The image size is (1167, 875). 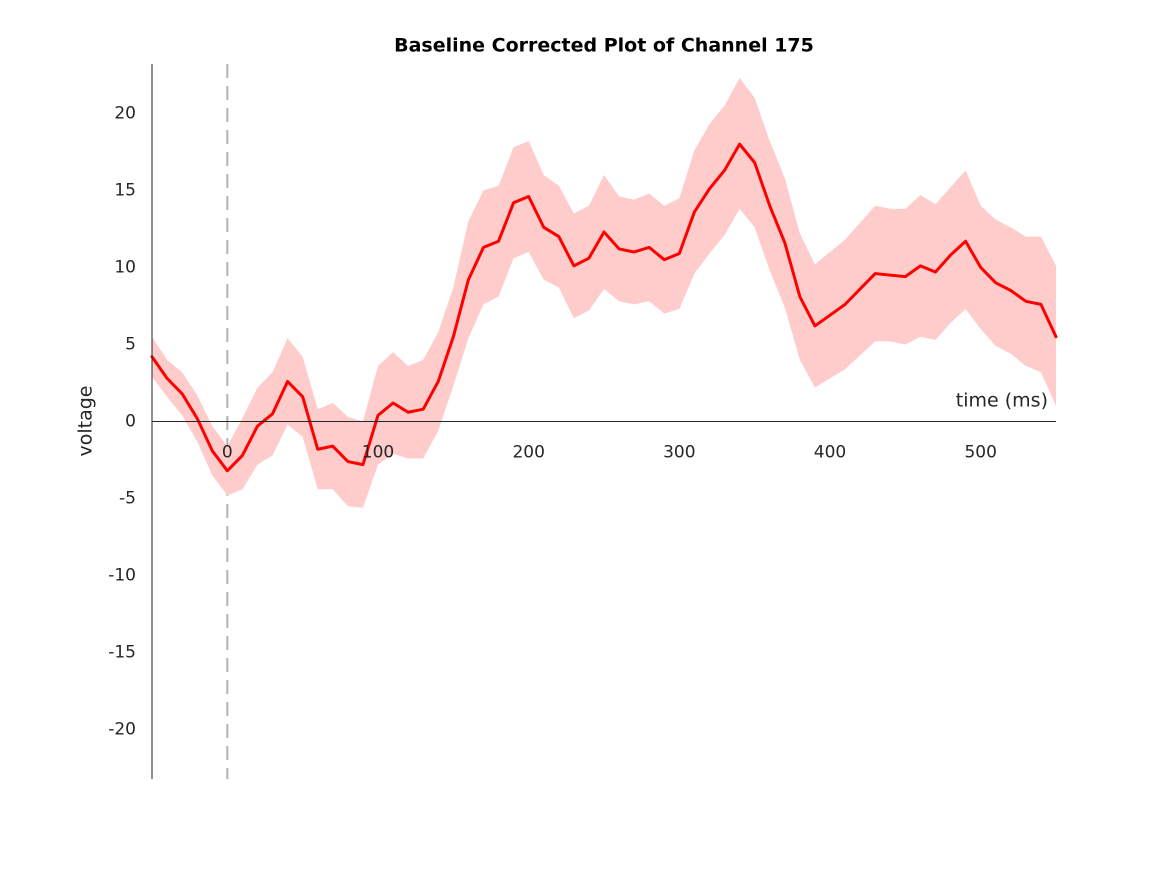 I want to click on x-tick-label: 100, so click(x=378, y=453).